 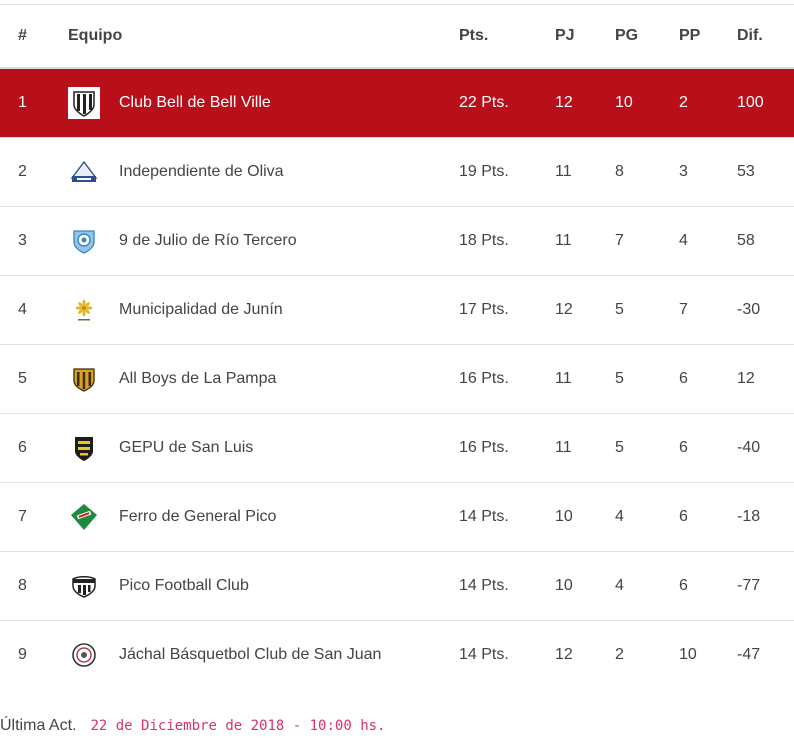 I want to click on row-won: 8, so click(x=619, y=171).